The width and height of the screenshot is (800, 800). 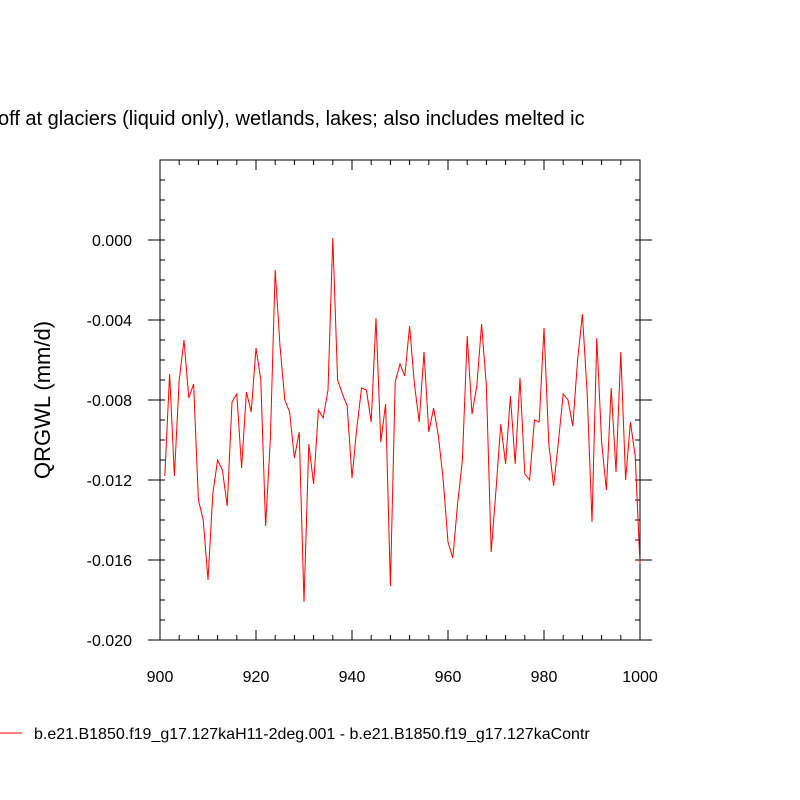 What do you see at coordinates (42, 400) in the screenshot?
I see `y-axis-label: QRGWL (mm/d)` at bounding box center [42, 400].